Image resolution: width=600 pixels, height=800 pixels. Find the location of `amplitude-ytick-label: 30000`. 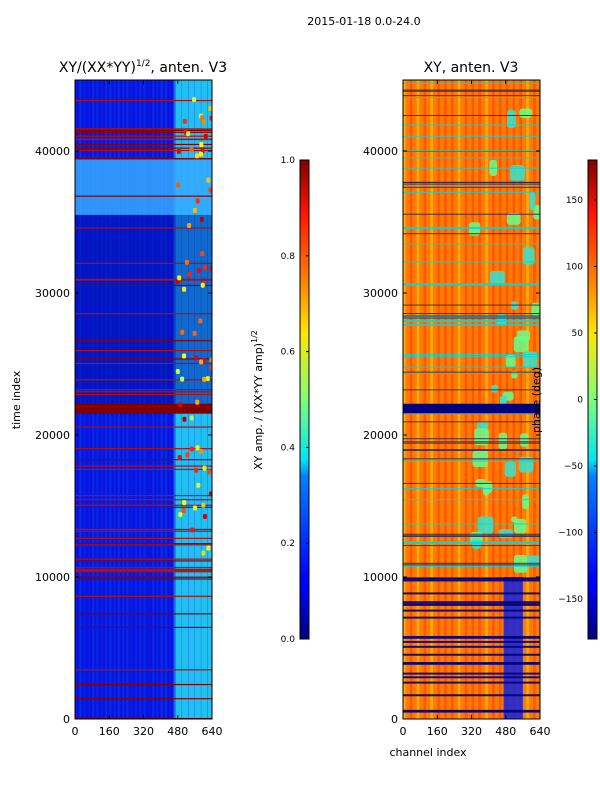

amplitude-ytick-label: 30000 is located at coordinates (52, 293).